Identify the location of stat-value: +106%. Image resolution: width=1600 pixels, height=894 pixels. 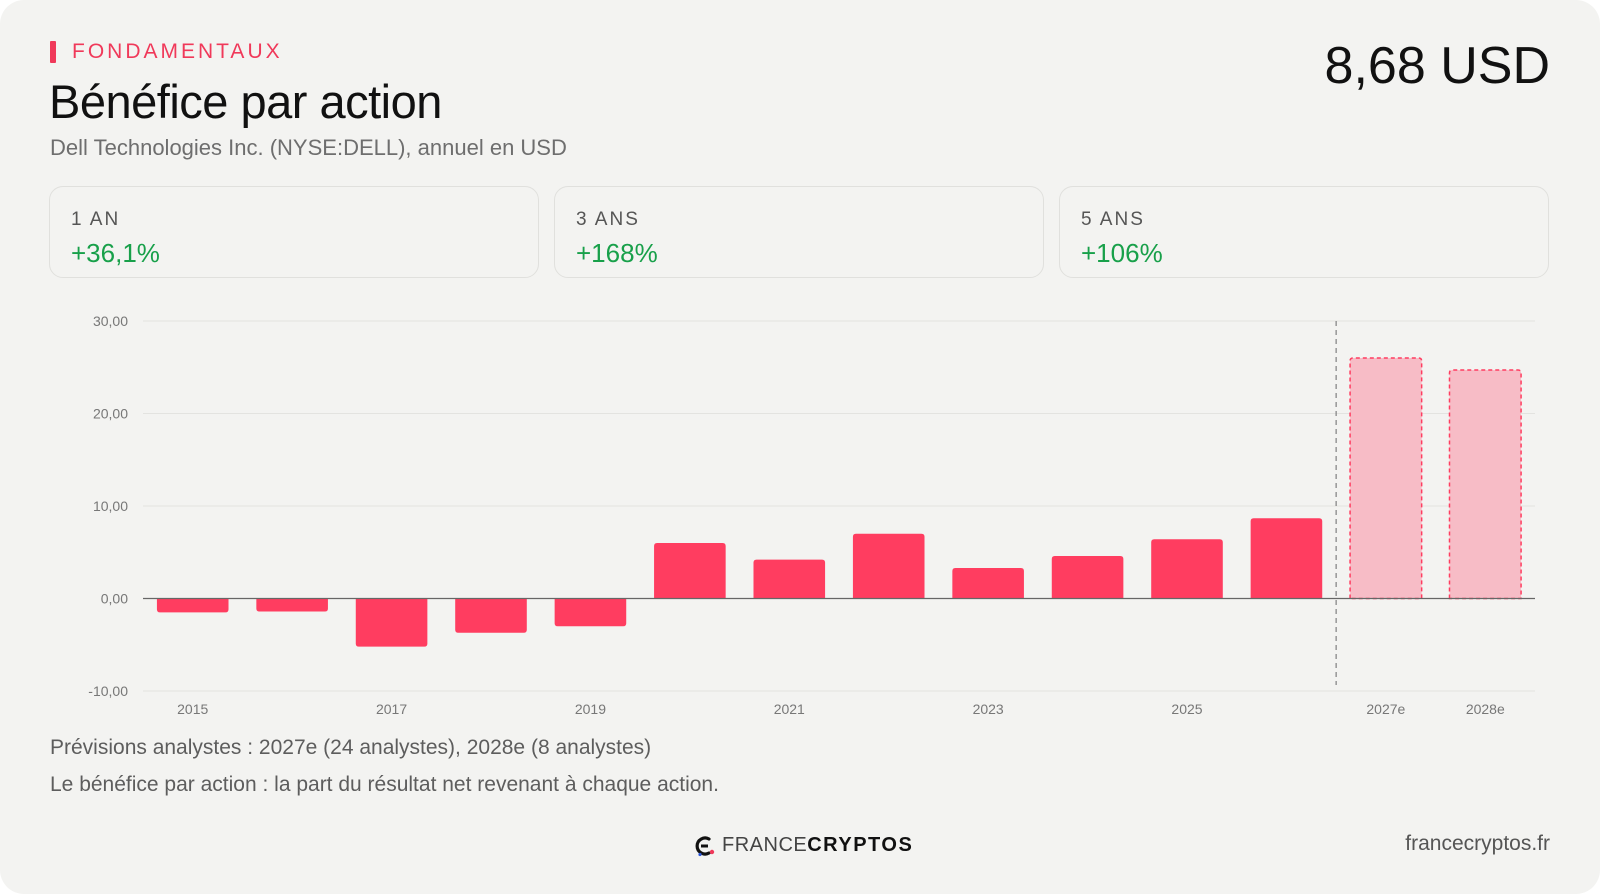
(1122, 253).